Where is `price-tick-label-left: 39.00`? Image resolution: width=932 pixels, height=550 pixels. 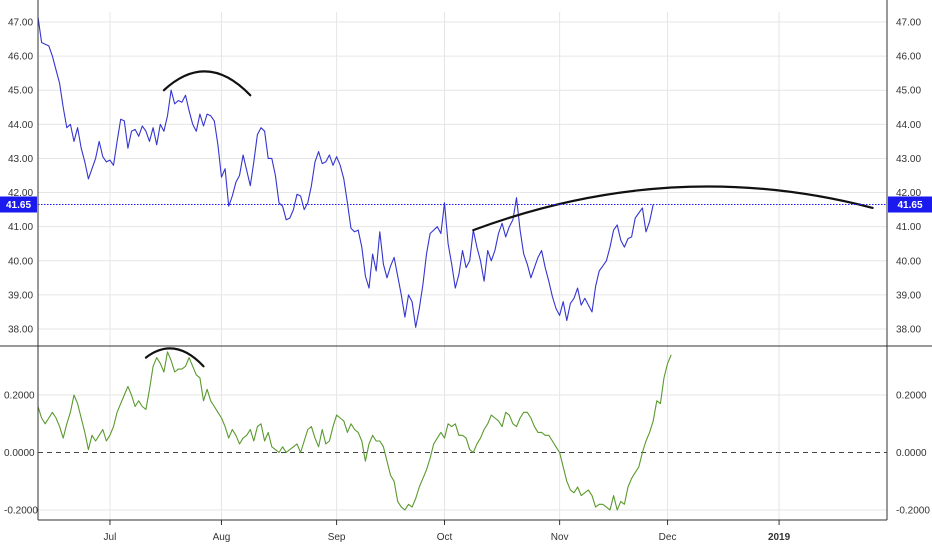 price-tick-label-left: 39.00 is located at coordinates (20, 295).